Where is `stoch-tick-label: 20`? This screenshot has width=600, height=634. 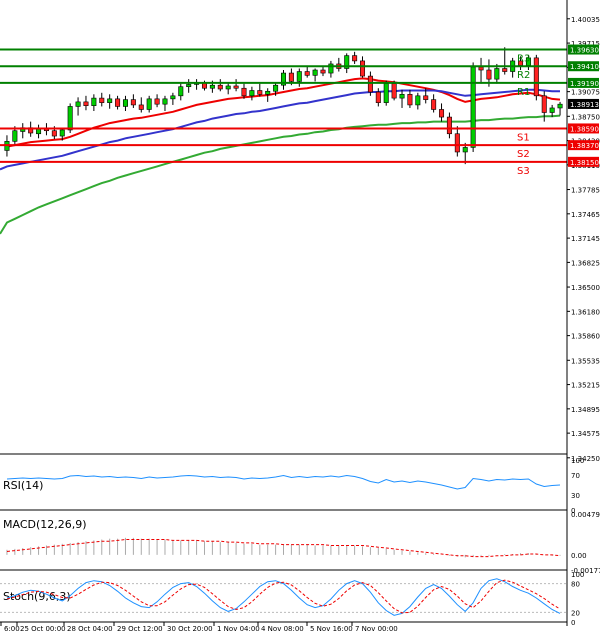
stoch-tick-label: 20 is located at coordinates (575, 613).